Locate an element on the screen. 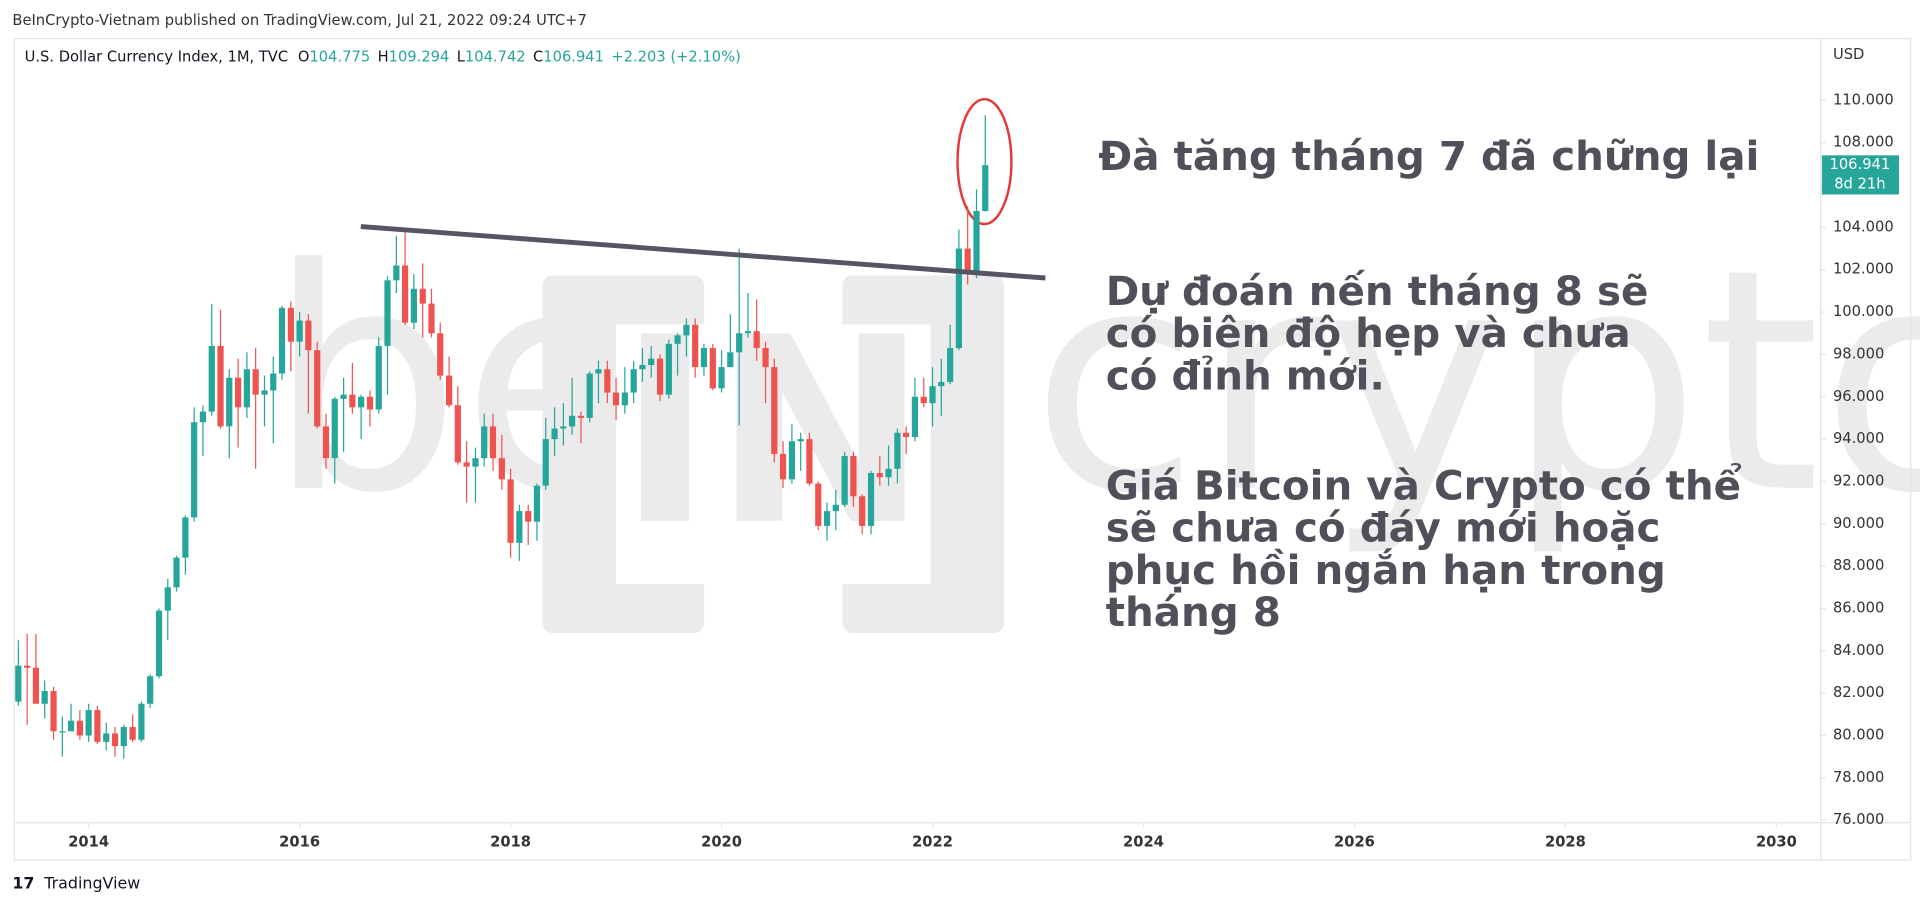 The height and width of the screenshot is (906, 1920). legend-letter: O is located at coordinates (304, 57).